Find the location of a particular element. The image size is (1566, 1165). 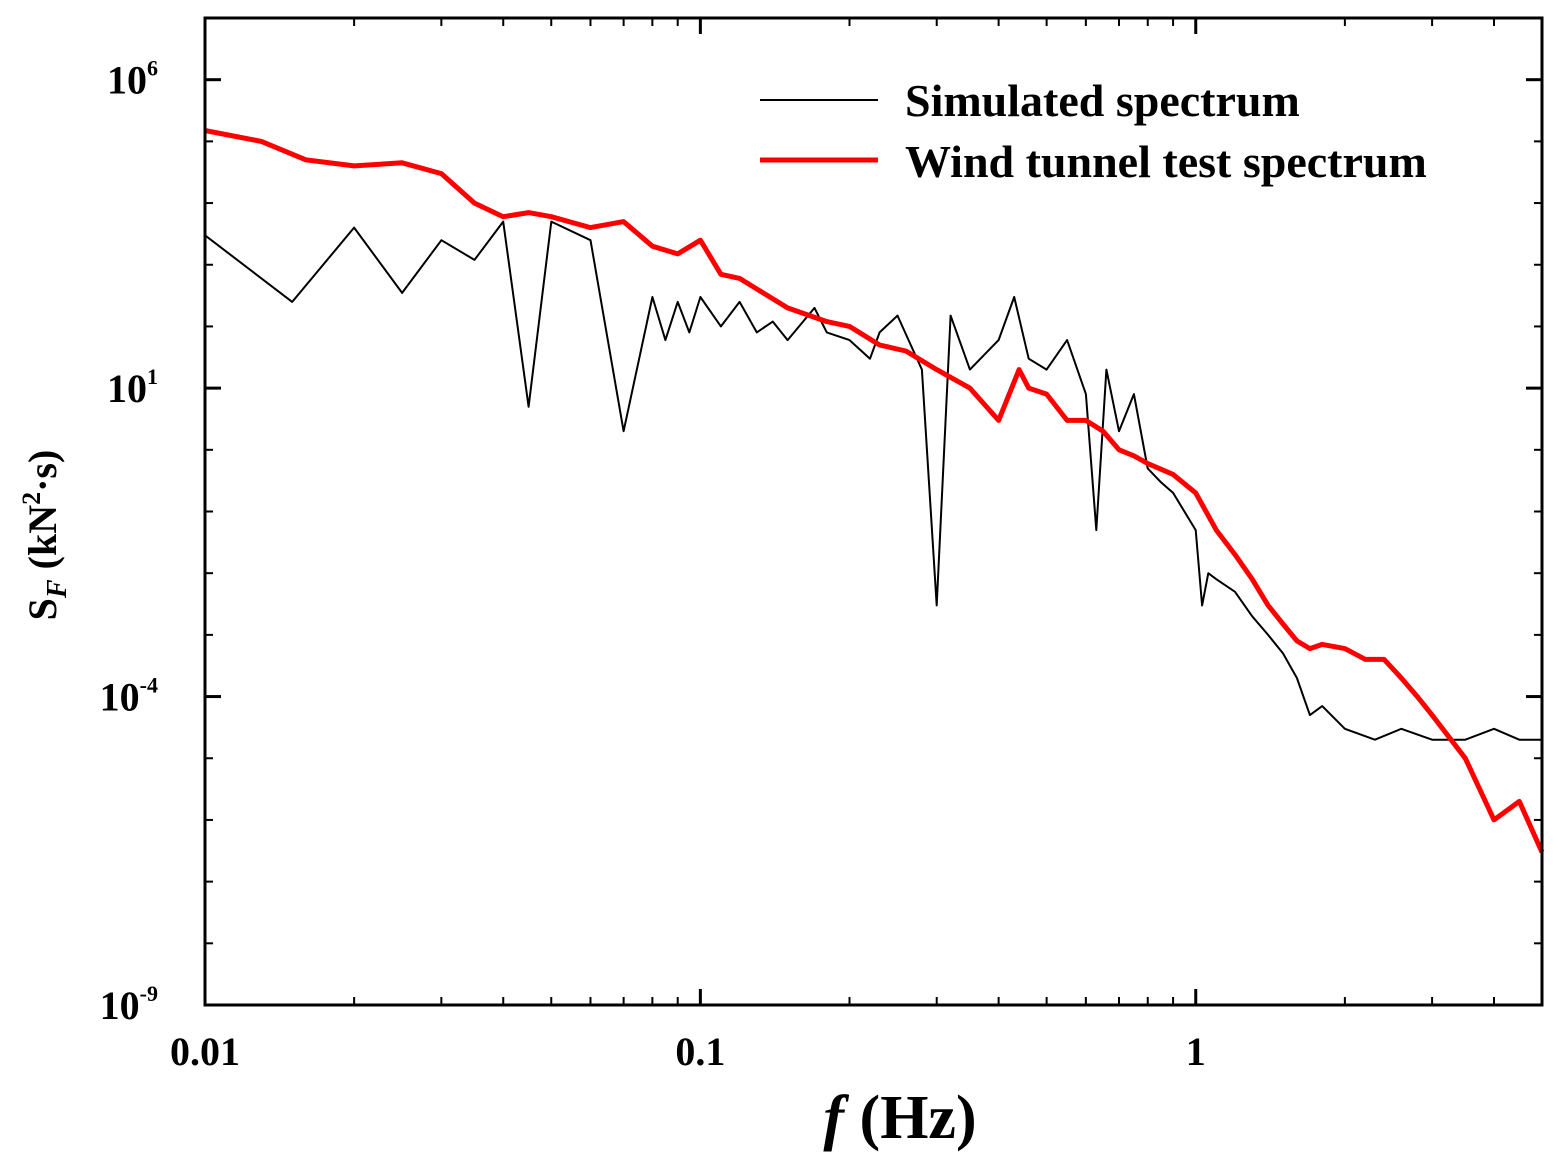

legend-label-simulated: Simulated spectrum is located at coordinates (1102, 100).